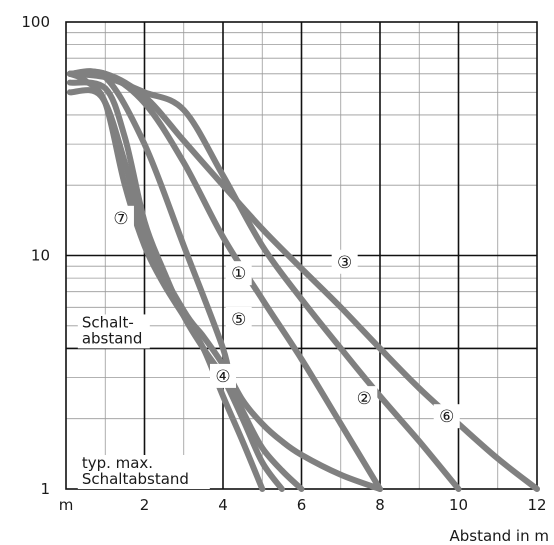 This screenshot has height=545, width=554. What do you see at coordinates (145, 505) in the screenshot?
I see `x-tick-label: 2` at bounding box center [145, 505].